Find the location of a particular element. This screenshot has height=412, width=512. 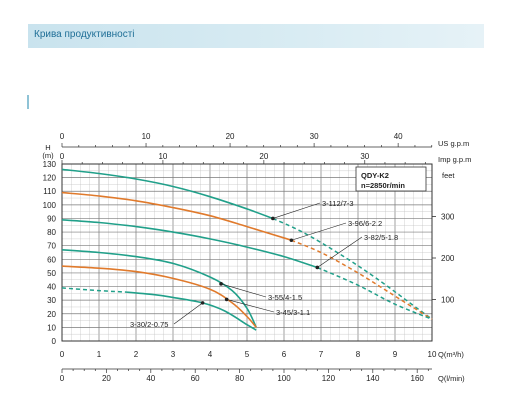

y-axis-unit: (m) is located at coordinates (48, 155).